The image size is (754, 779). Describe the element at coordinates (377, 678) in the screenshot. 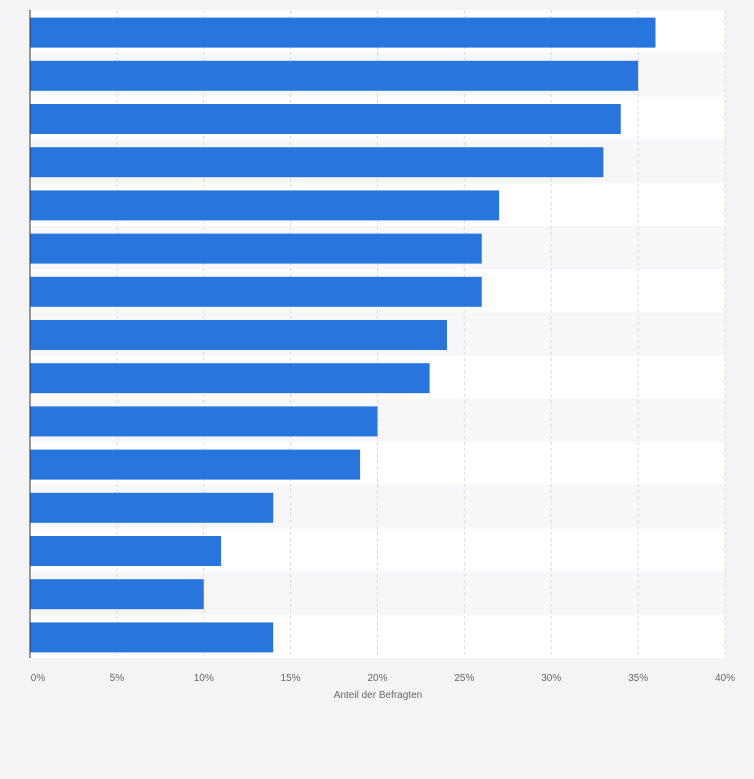

I see `x-tick-label: 20%` at that location.